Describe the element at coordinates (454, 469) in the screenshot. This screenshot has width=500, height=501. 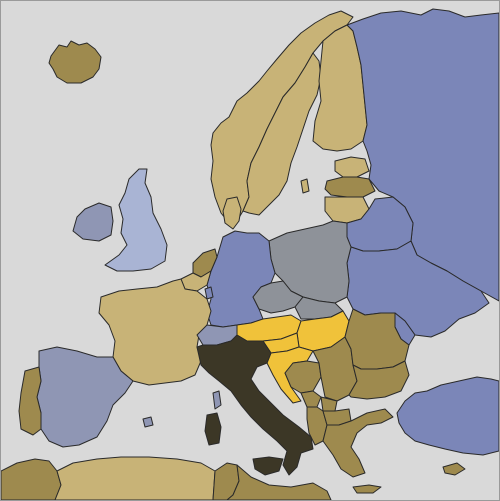
I see `cyprus` at that location.